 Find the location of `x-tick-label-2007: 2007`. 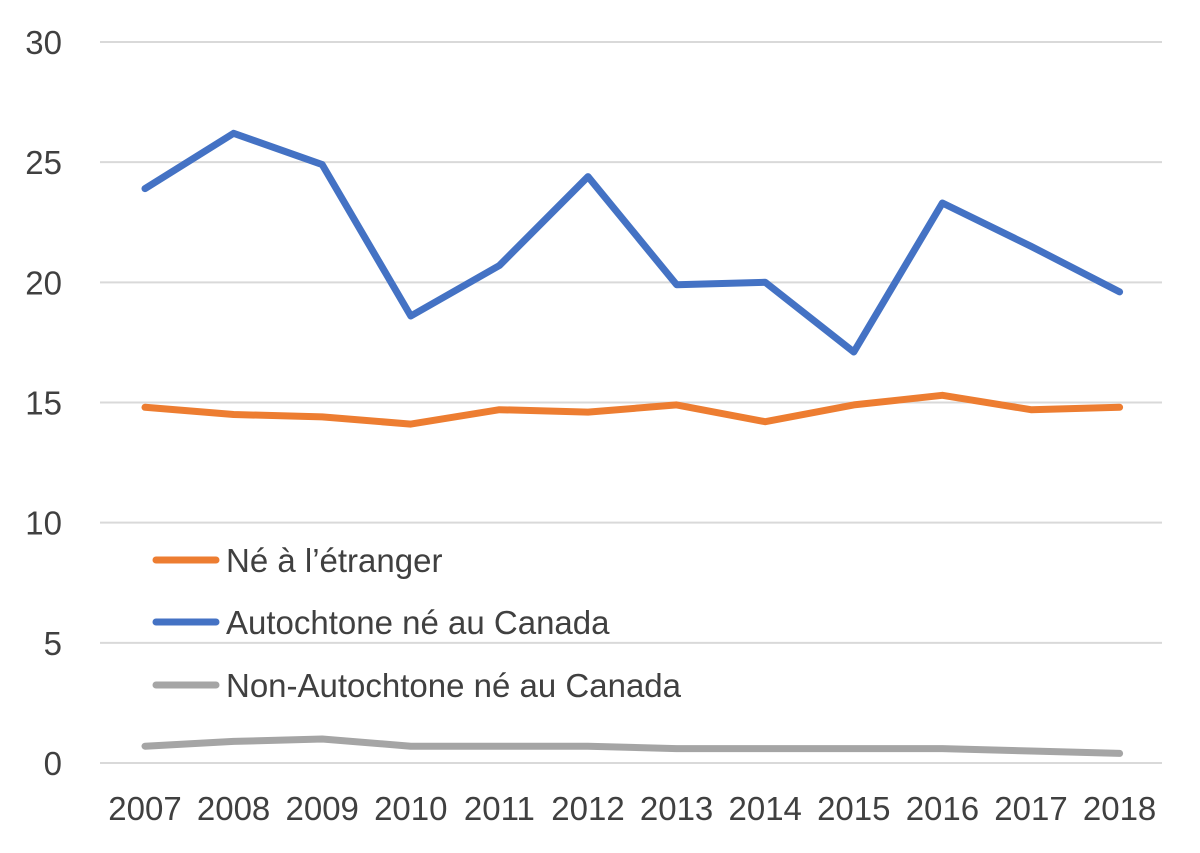

x-tick-label-2007: 2007 is located at coordinates (144, 808).